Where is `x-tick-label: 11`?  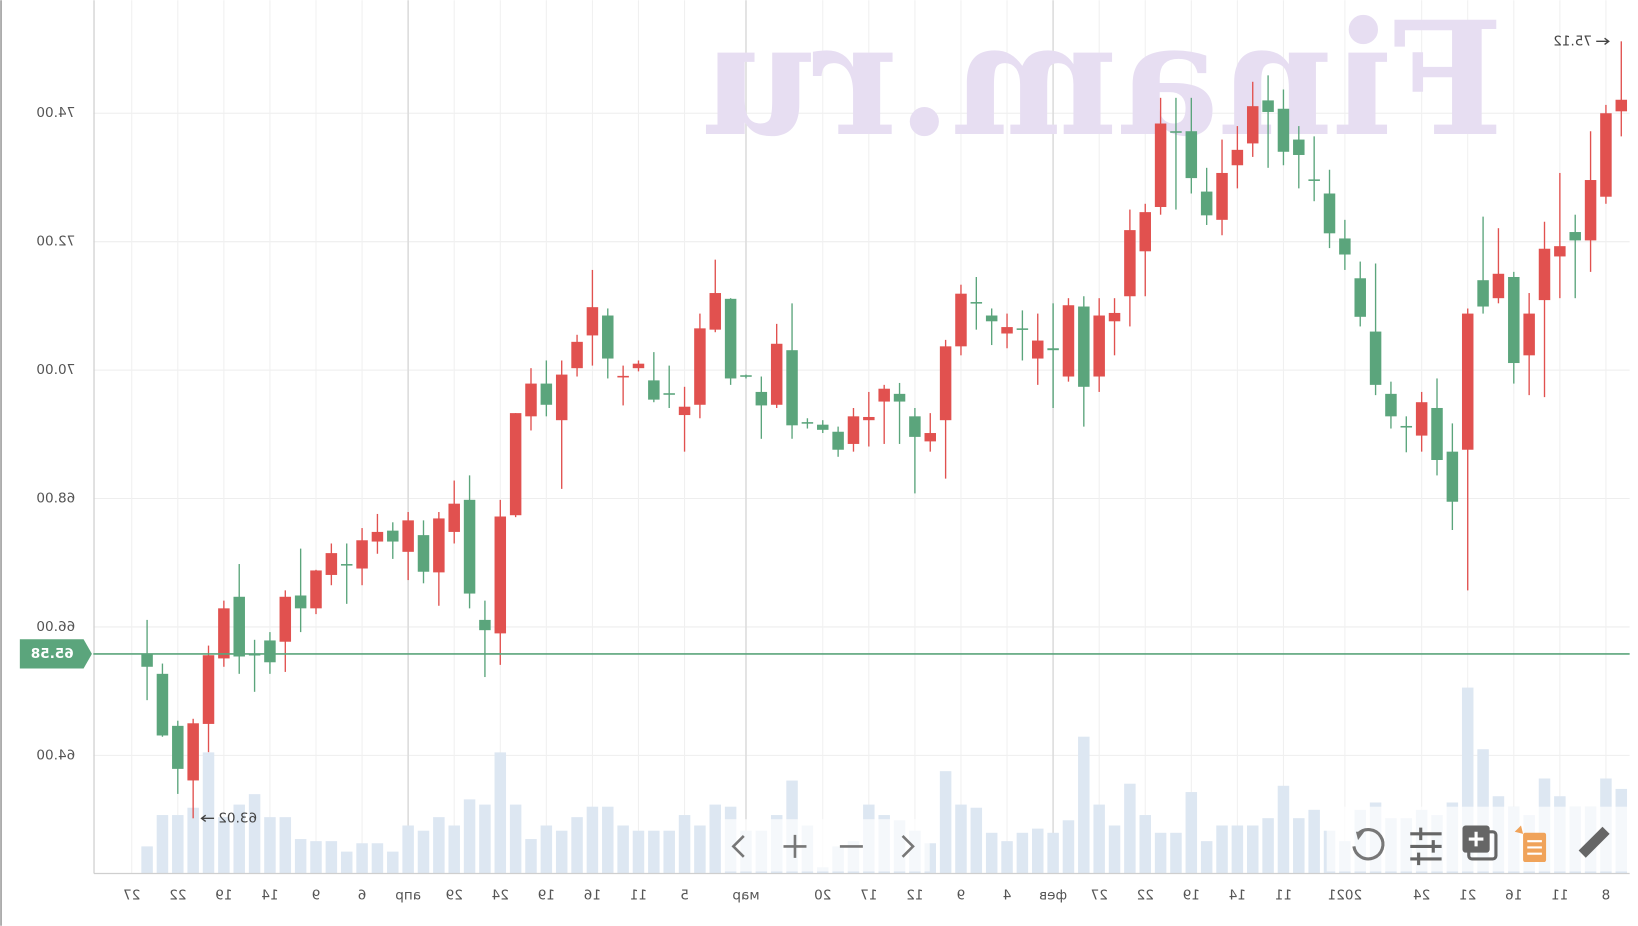
x-tick-label: 11 is located at coordinates (1283, 895).